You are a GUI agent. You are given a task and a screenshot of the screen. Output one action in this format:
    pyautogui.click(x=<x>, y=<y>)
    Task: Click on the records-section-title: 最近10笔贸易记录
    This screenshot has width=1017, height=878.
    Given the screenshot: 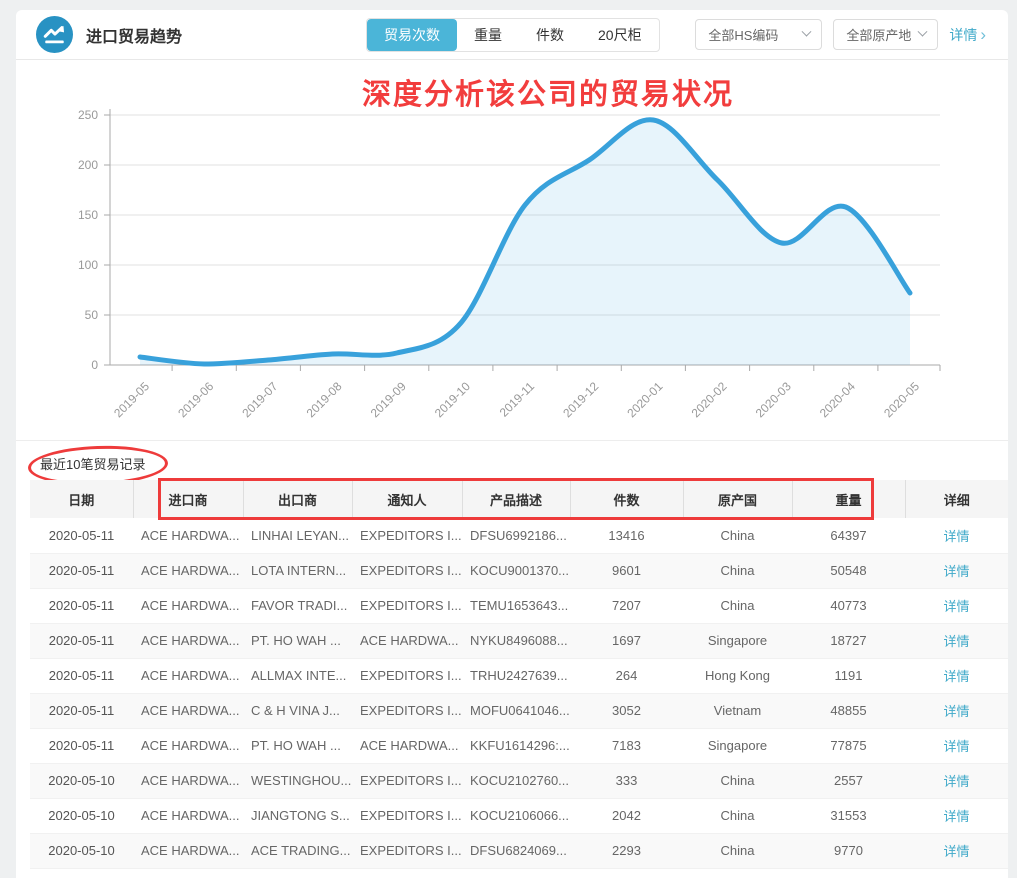 What is the action you would take?
    pyautogui.click(x=93, y=464)
    